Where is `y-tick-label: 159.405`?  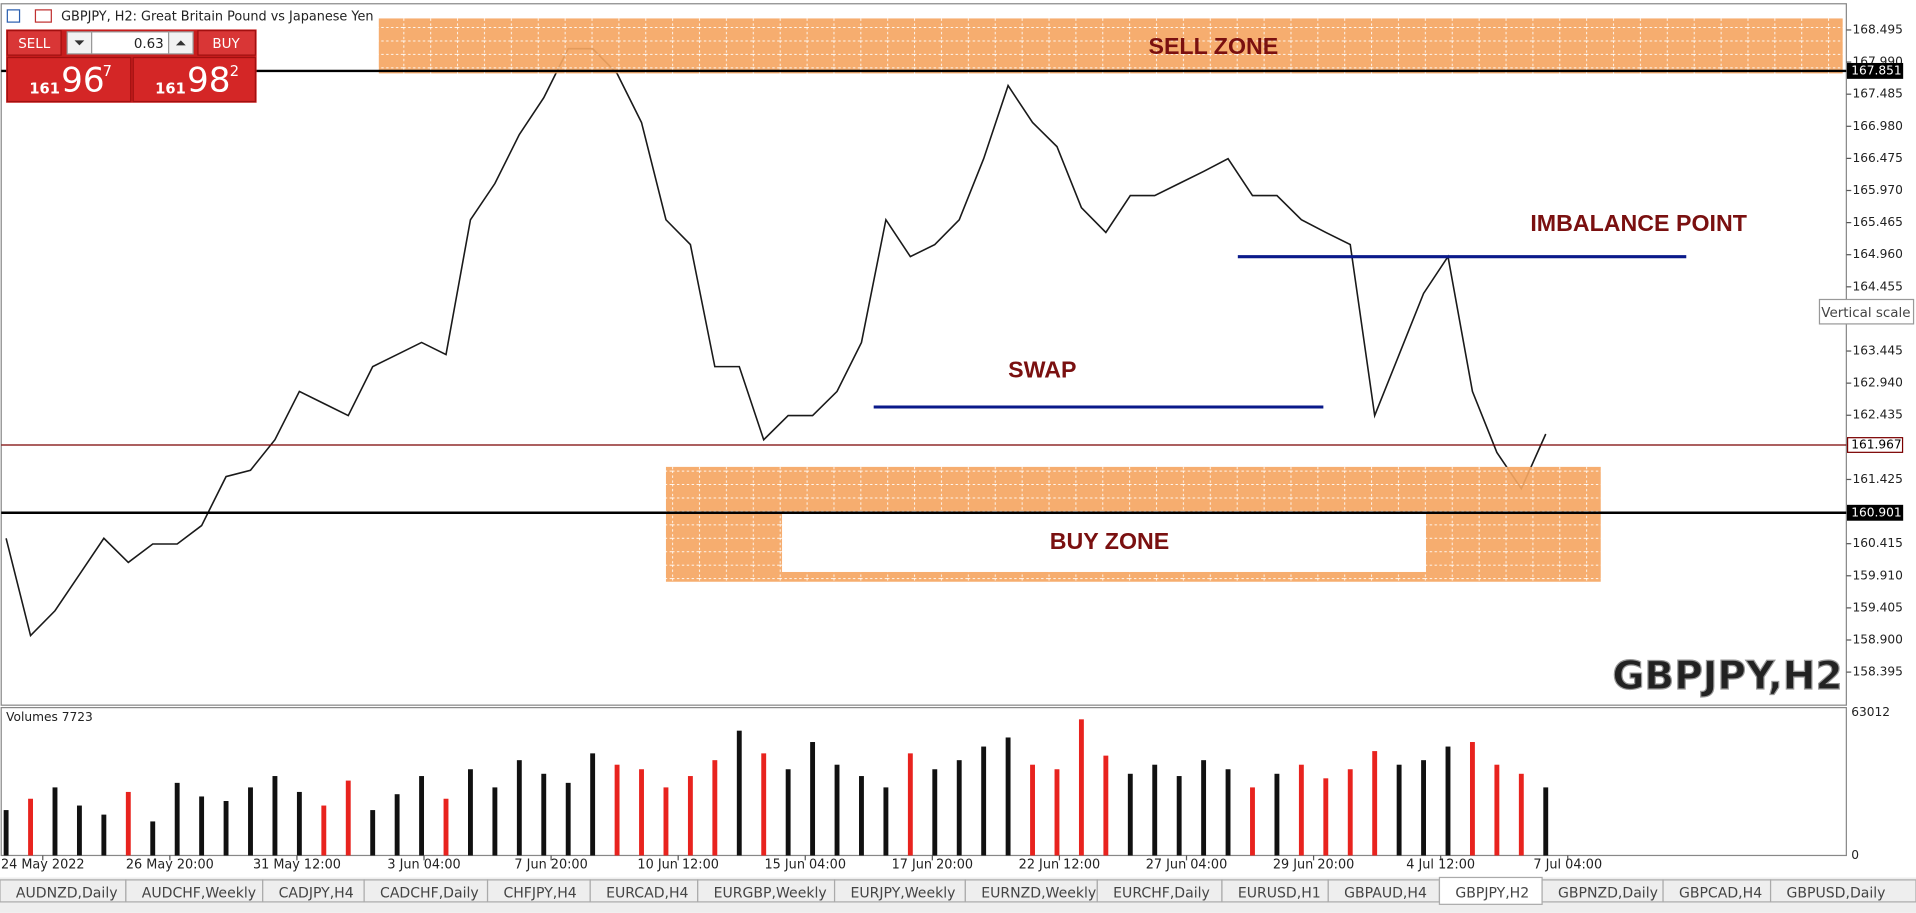
y-tick-label: 159.405 is located at coordinates (1877, 607).